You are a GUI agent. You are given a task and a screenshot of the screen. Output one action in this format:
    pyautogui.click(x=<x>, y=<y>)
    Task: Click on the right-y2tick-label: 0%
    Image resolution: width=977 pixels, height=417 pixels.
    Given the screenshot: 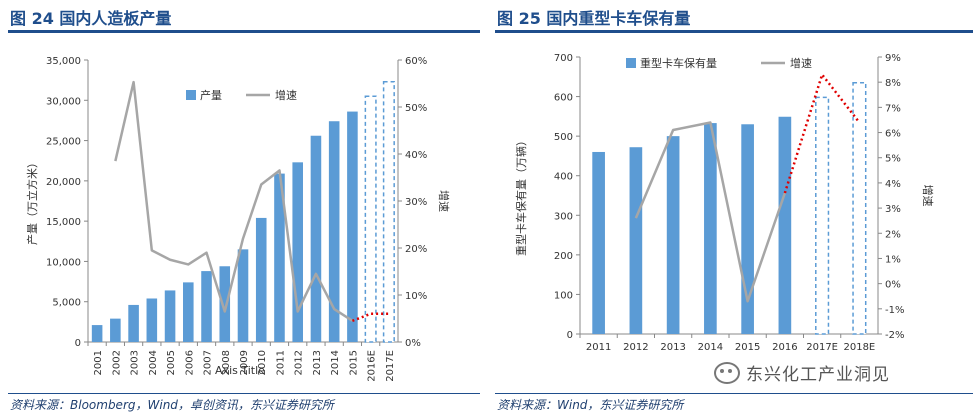 What is the action you would take?
    pyautogui.click(x=893, y=285)
    